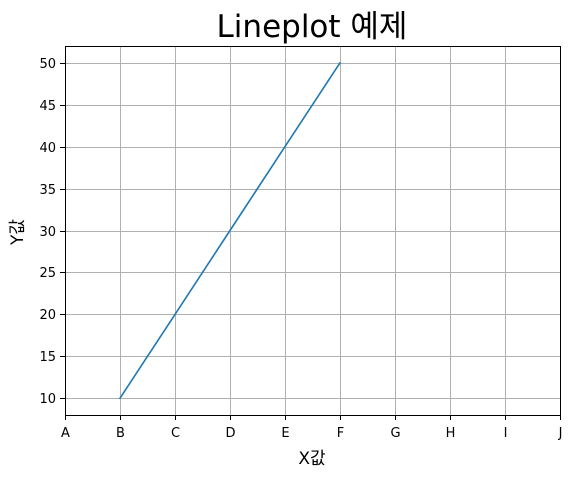 This screenshot has width=573, height=479. What do you see at coordinates (47, 232) in the screenshot?
I see `y-tick-label: 30` at bounding box center [47, 232].